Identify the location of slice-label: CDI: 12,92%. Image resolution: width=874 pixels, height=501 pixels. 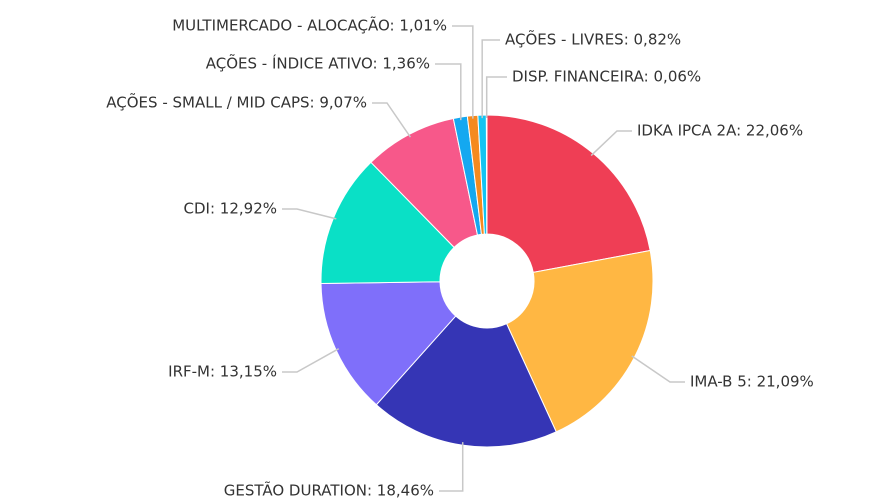
(230, 209).